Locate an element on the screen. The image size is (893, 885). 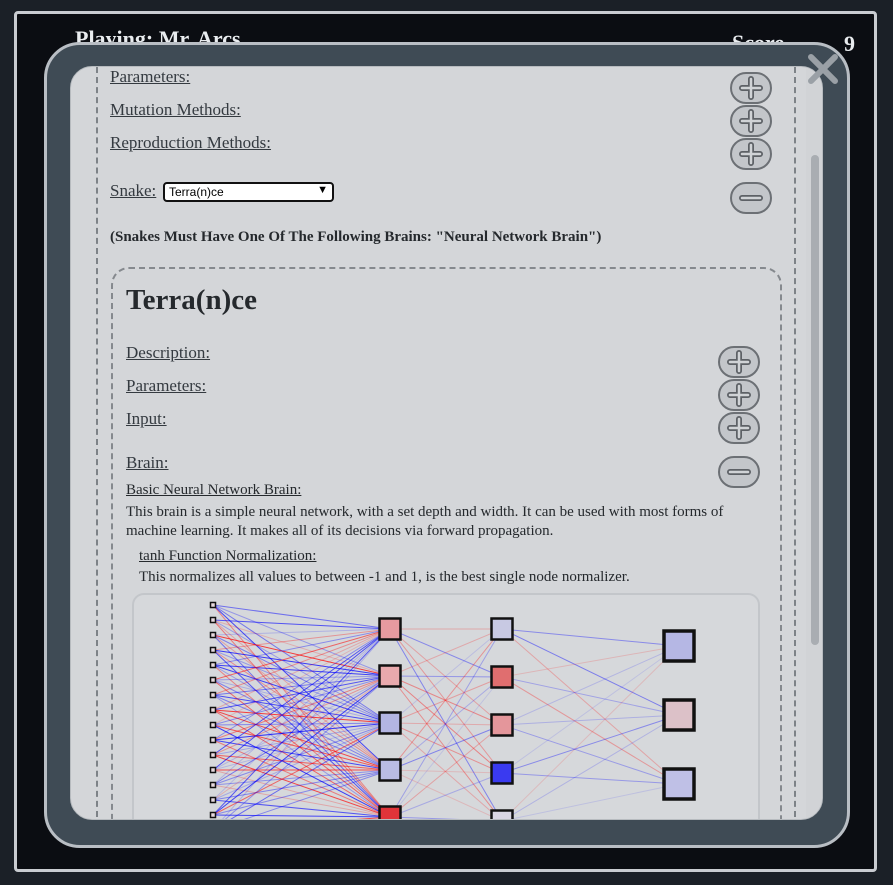
expand-mutation-button is located at coordinates (751, 121).